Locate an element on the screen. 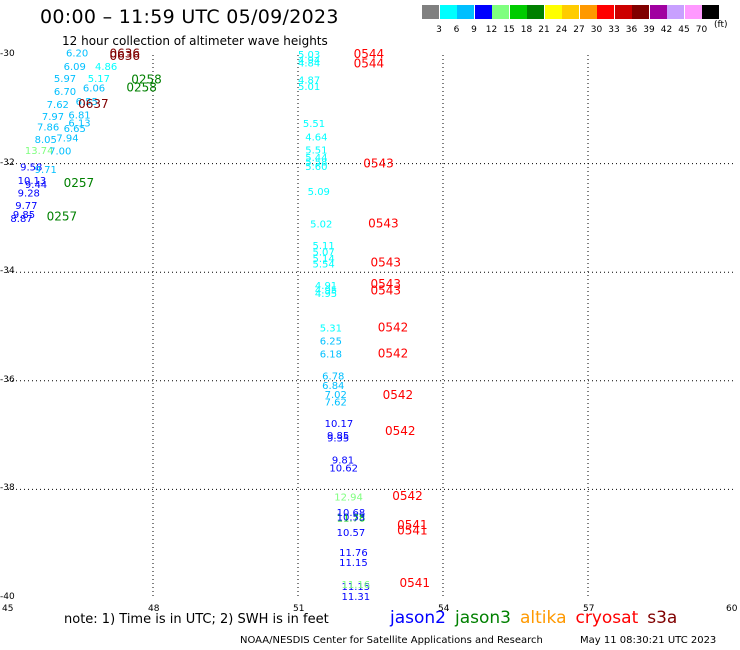 This screenshot has height=650, width=740. wave-height-label: 7.94 is located at coordinates (67, 139).